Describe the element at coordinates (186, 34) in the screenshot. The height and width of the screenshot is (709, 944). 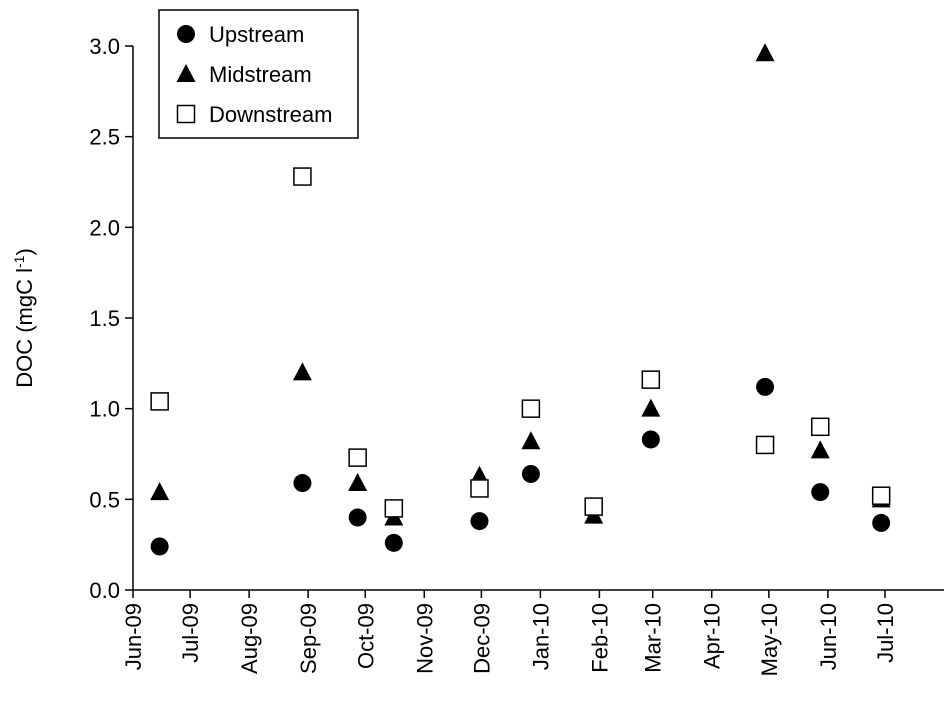
I see `legend-upstream-marker` at that location.